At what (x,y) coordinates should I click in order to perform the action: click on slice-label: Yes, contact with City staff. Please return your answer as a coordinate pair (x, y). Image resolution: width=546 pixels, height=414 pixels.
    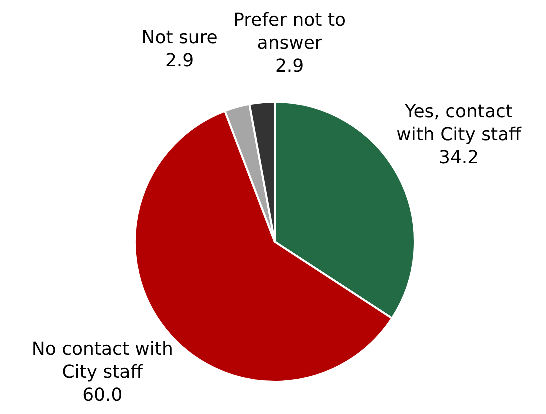
    Looking at the image, I should click on (459, 123).